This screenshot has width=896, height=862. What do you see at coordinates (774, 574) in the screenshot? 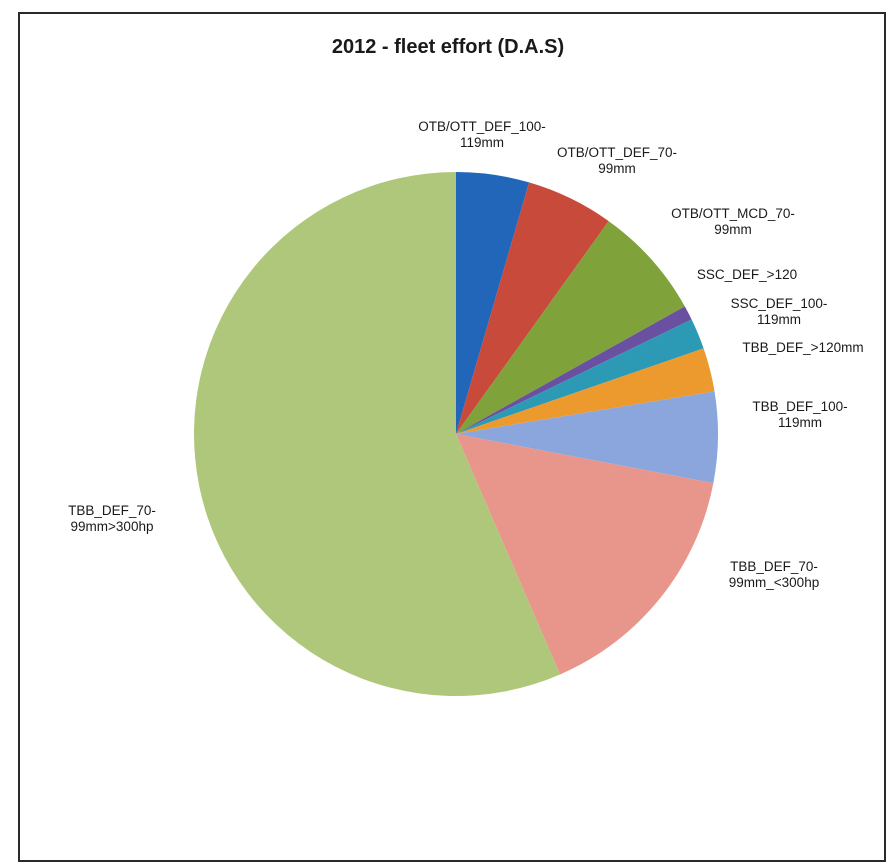
I see `slice-label-8: TBB_DEF_70-99mm_<300hp` at bounding box center [774, 574].